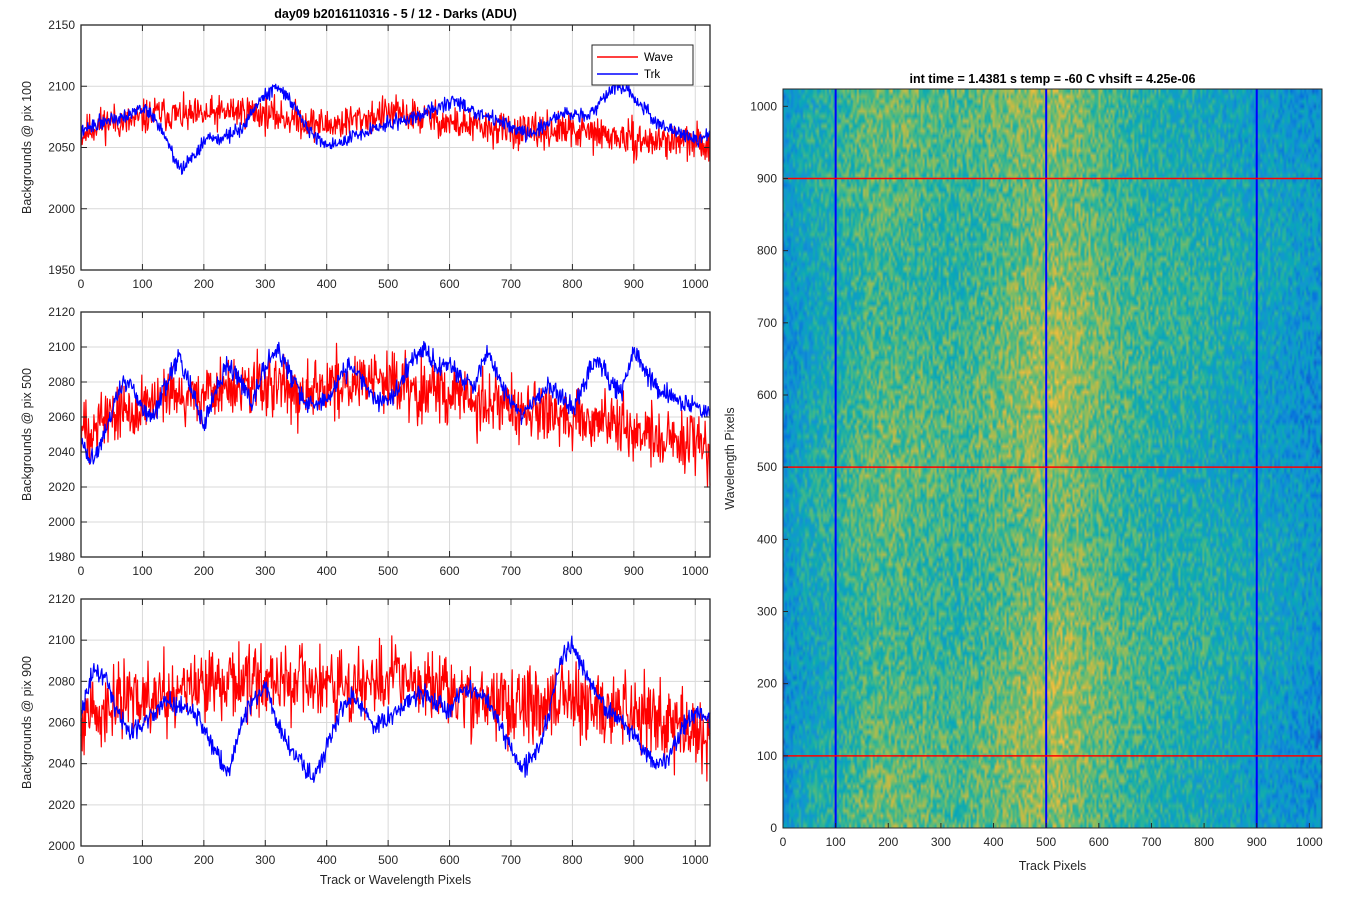 This screenshot has width=1350, height=900. What do you see at coordinates (395, 14) in the screenshot?
I see `chart-title: day09 b2016110316 - 5 / 12 - Darks (ADU)` at bounding box center [395, 14].